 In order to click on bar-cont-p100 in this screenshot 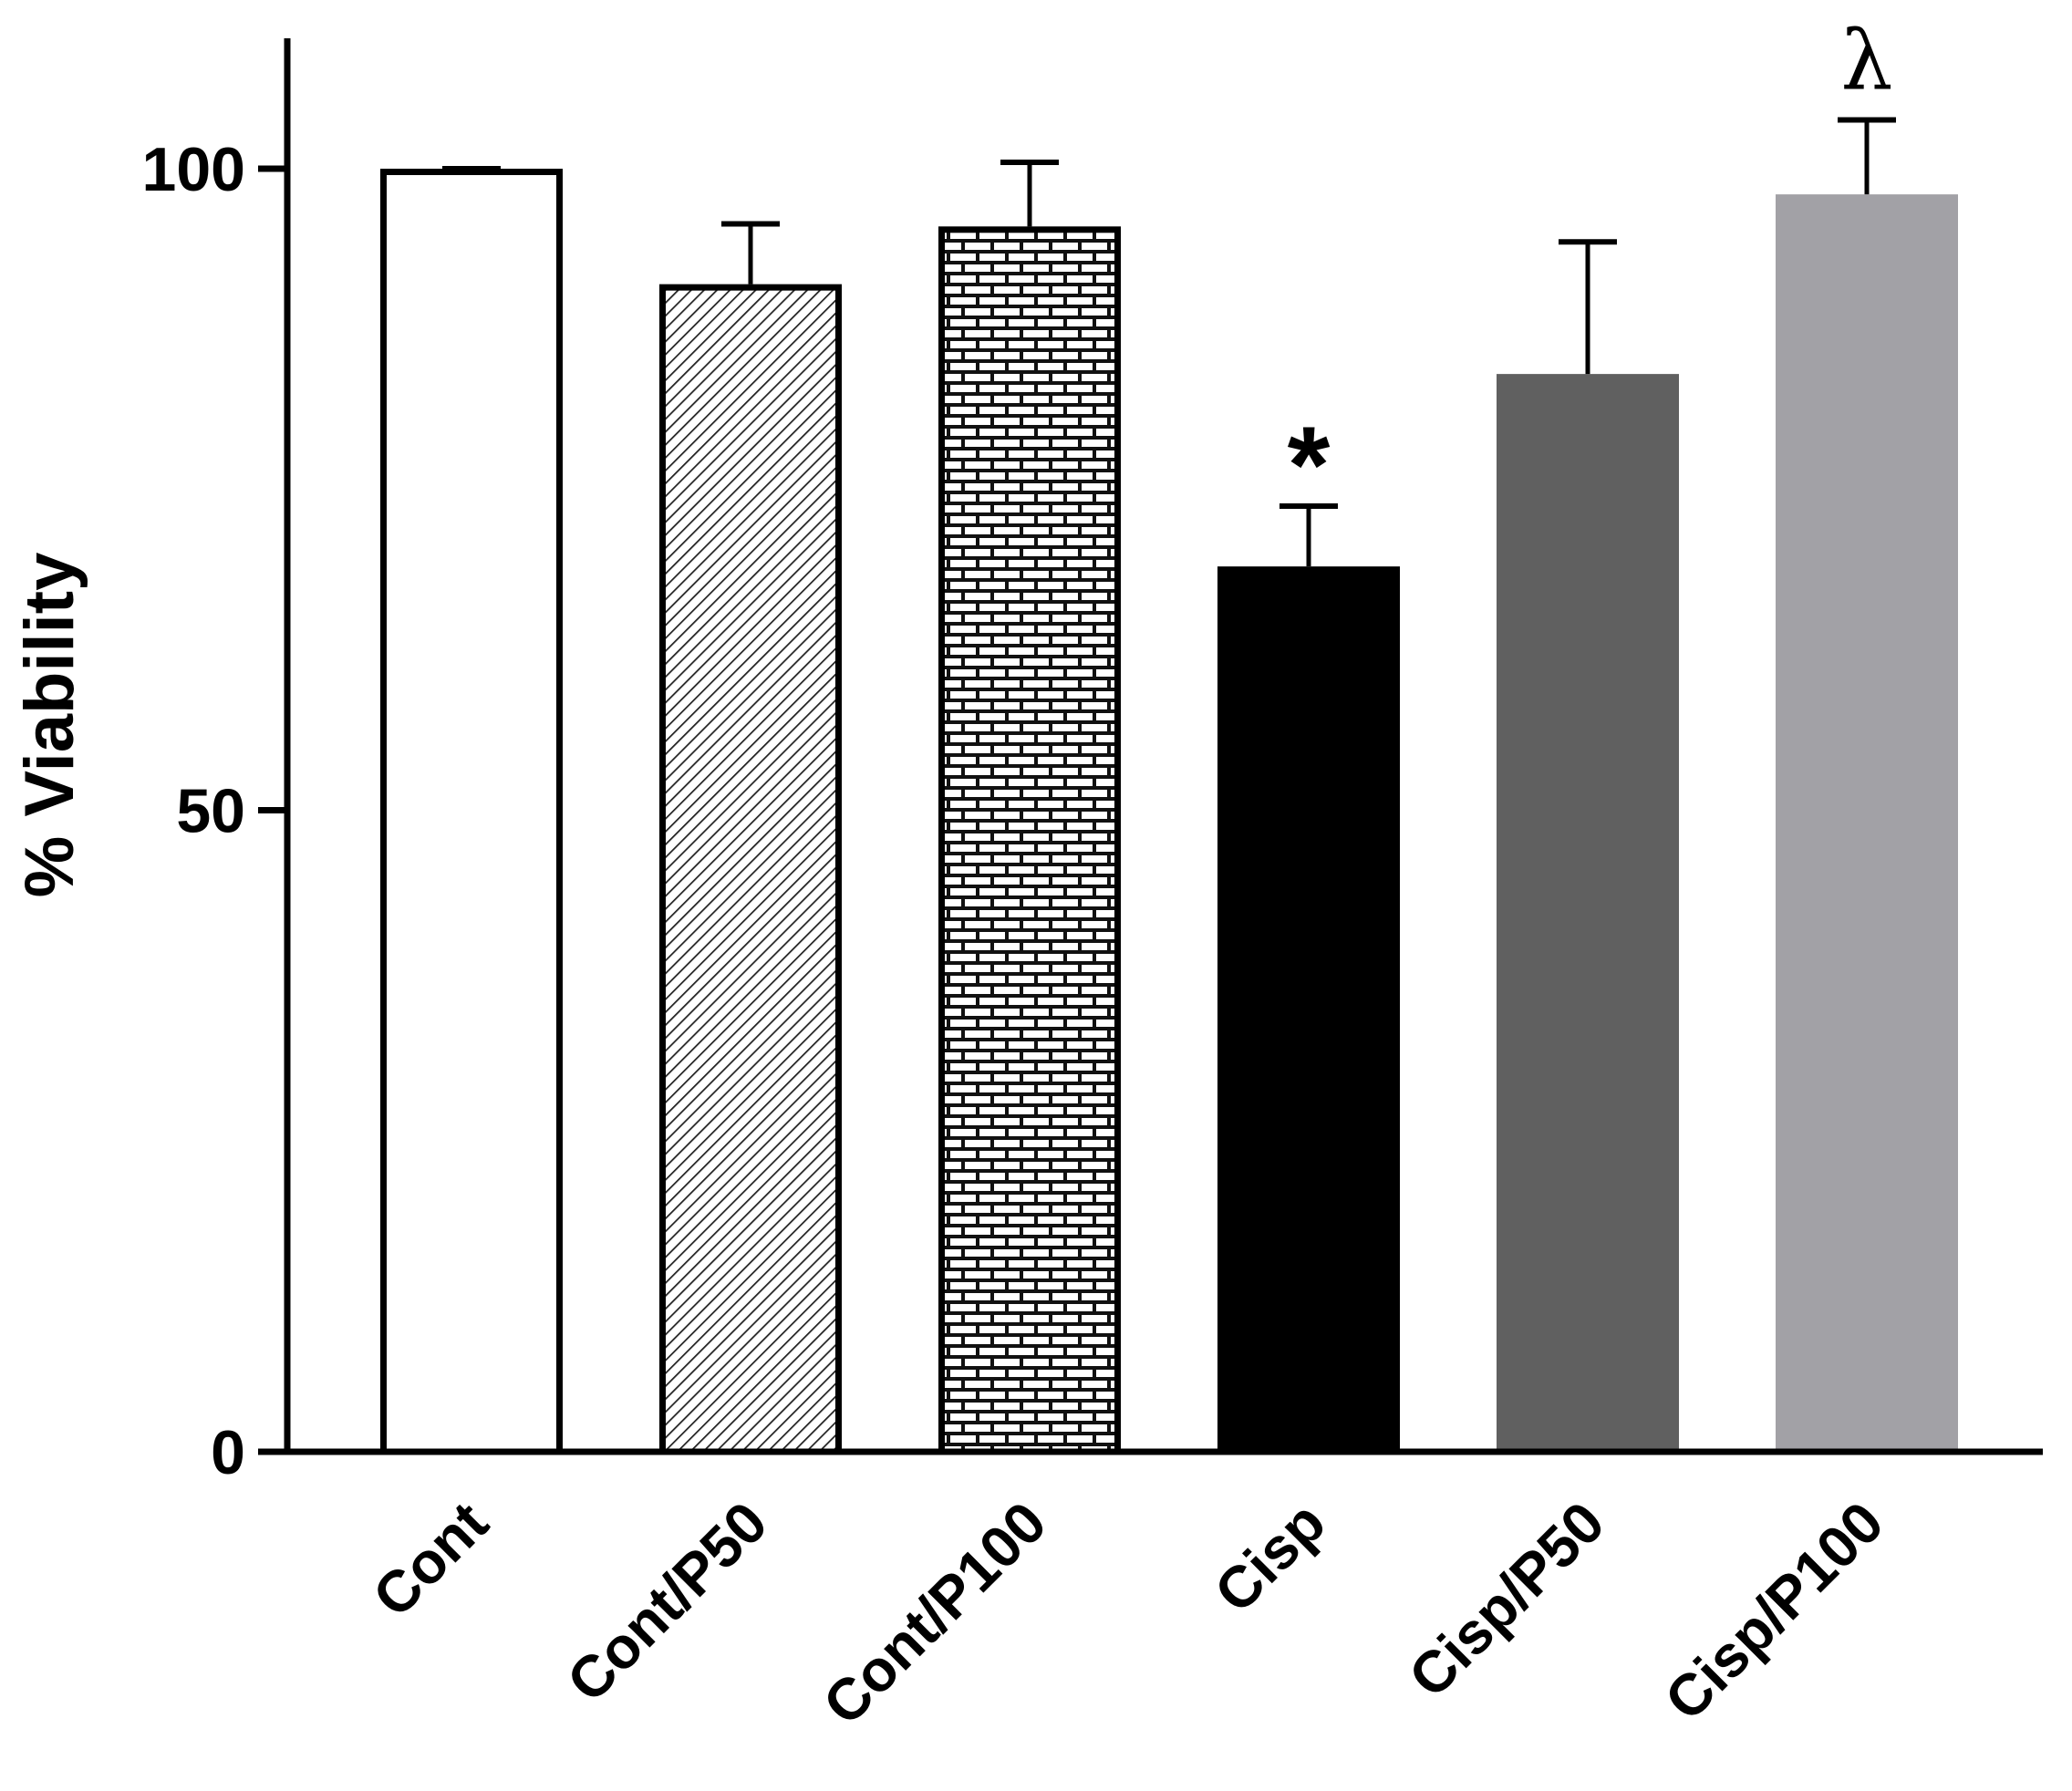, I will do `click(1029, 840)`.